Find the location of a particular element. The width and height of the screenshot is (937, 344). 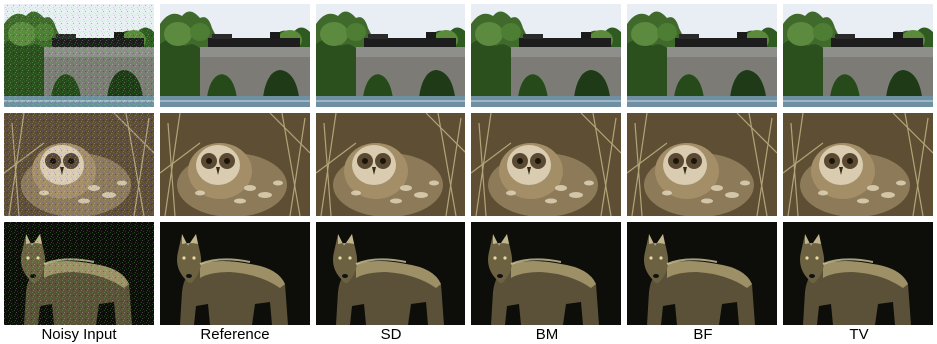

caption-tv: TV is located at coordinates (859, 334).